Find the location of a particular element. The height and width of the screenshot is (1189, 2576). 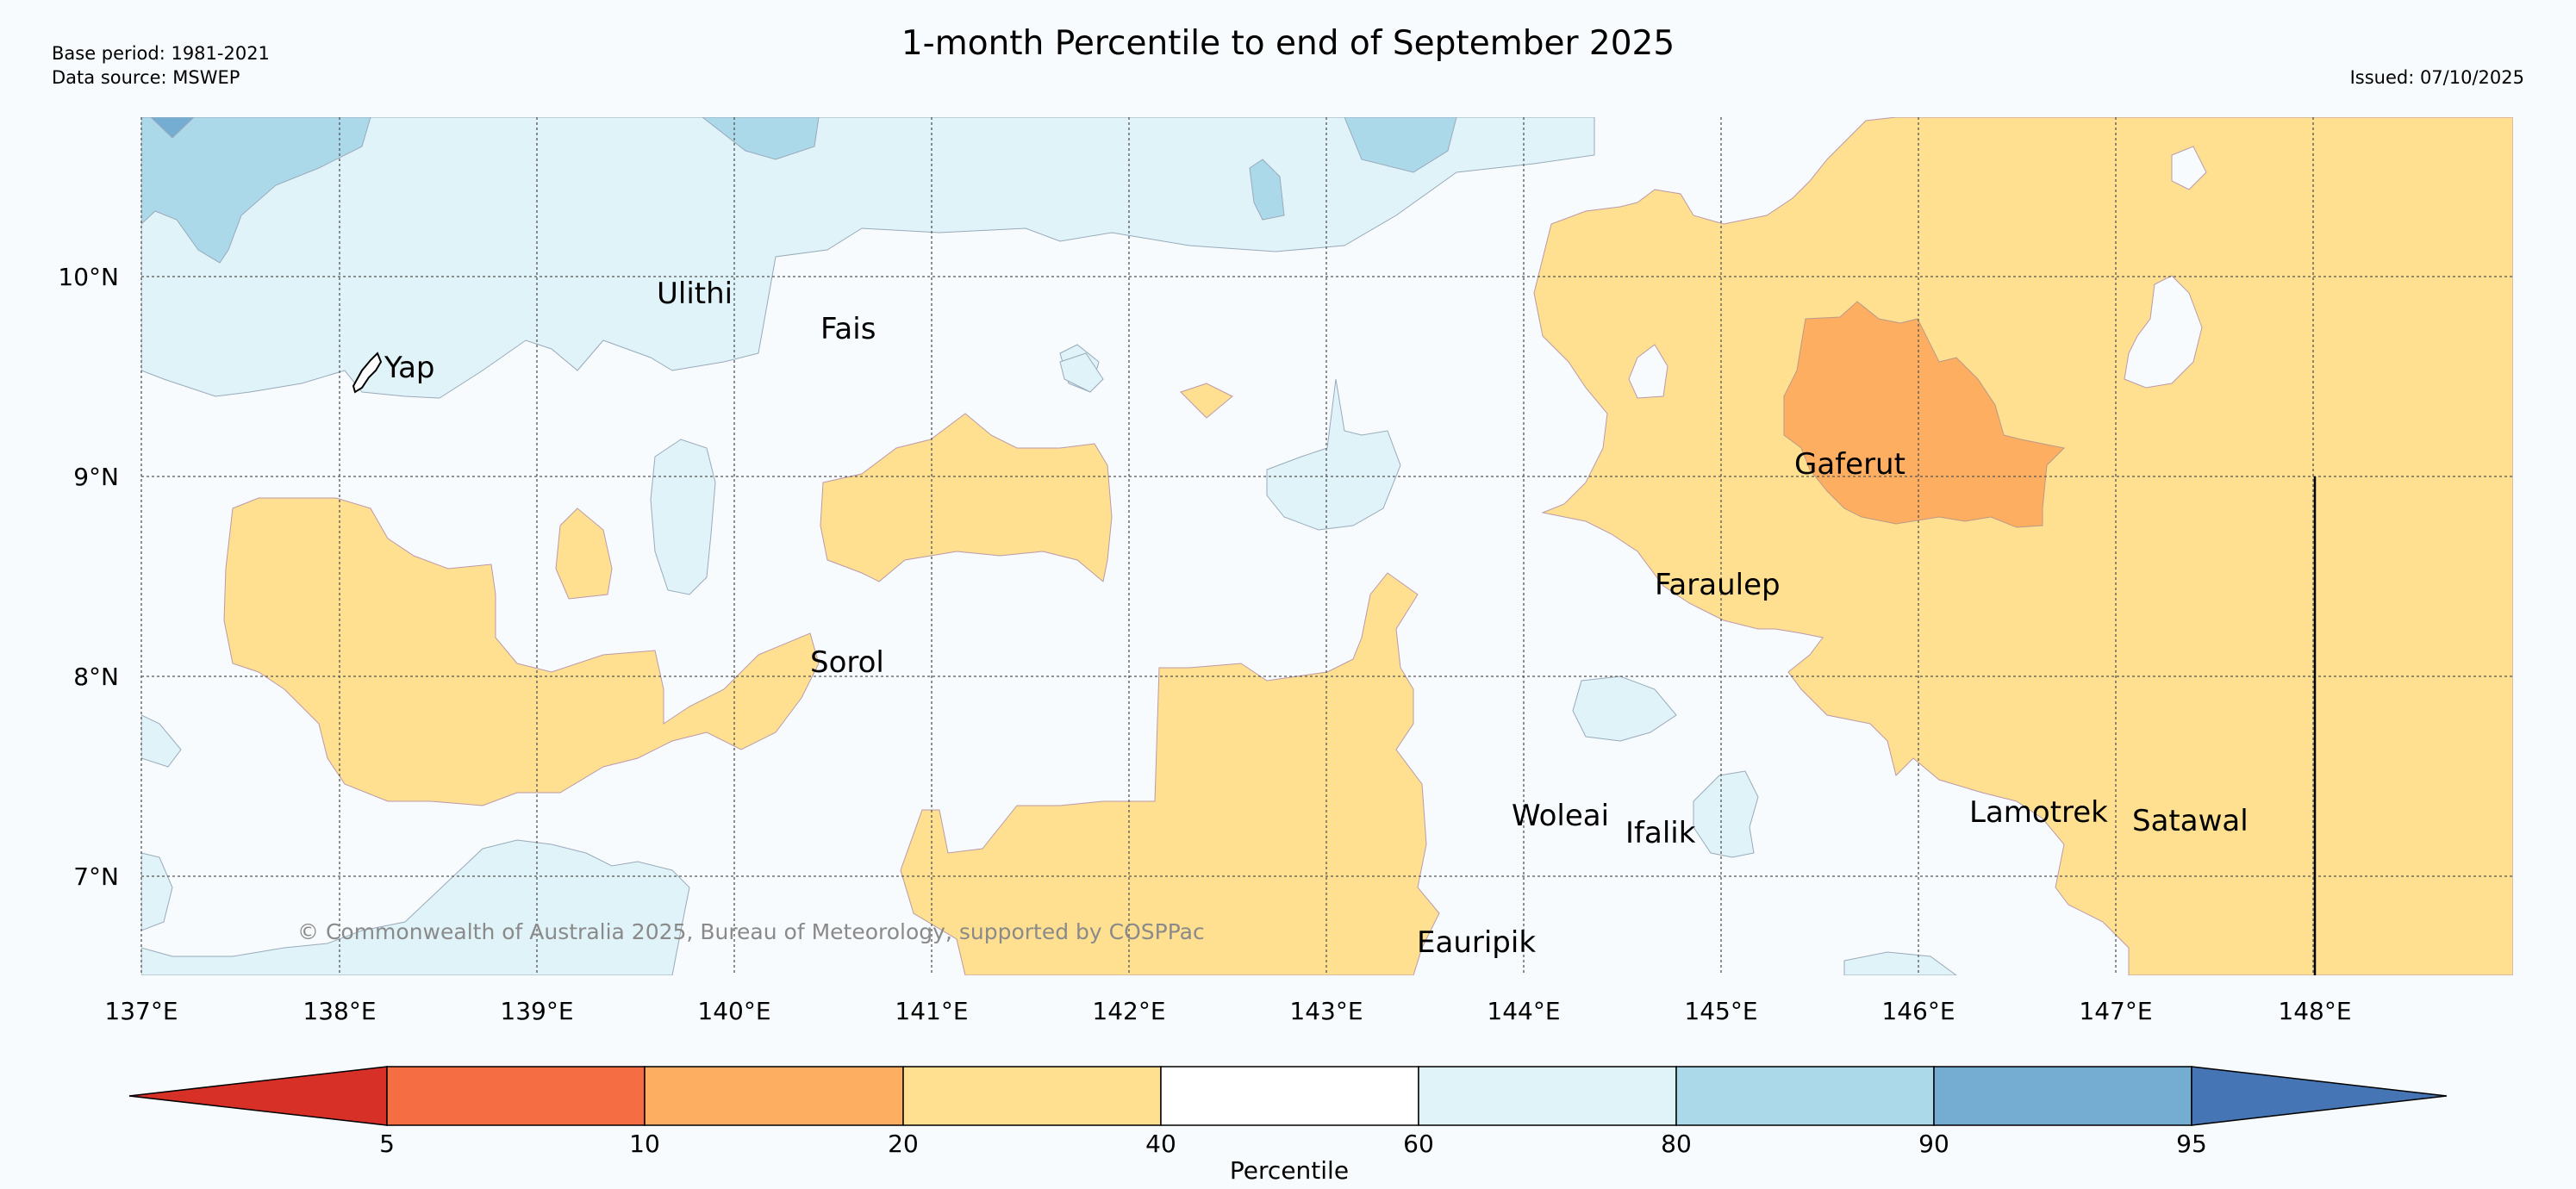

lon-label: 138°E is located at coordinates (339, 1011).